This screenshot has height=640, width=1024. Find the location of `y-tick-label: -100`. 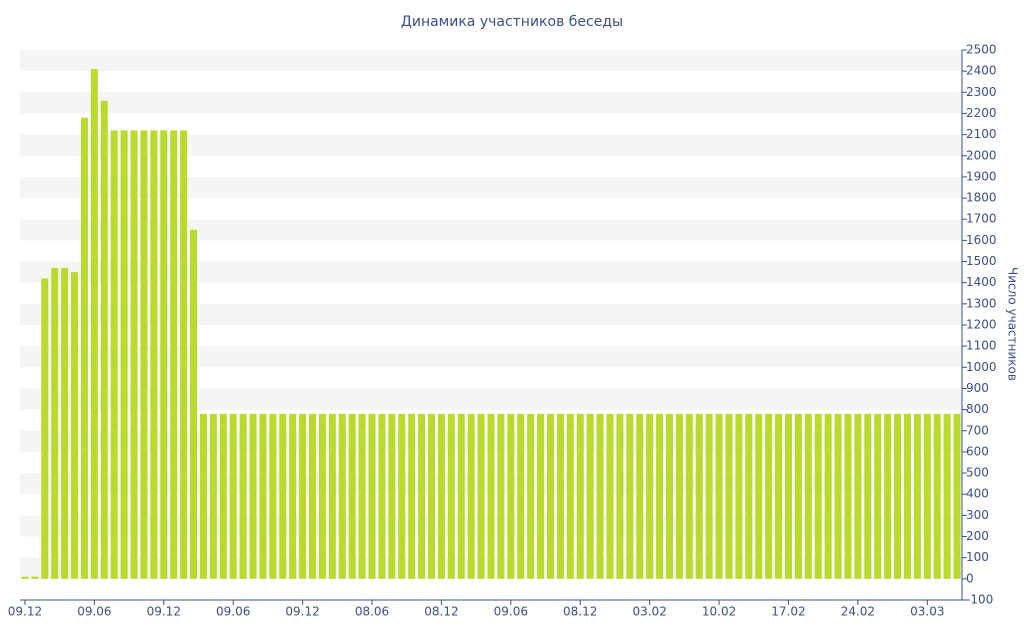

y-tick-label: -100 is located at coordinates (979, 600).